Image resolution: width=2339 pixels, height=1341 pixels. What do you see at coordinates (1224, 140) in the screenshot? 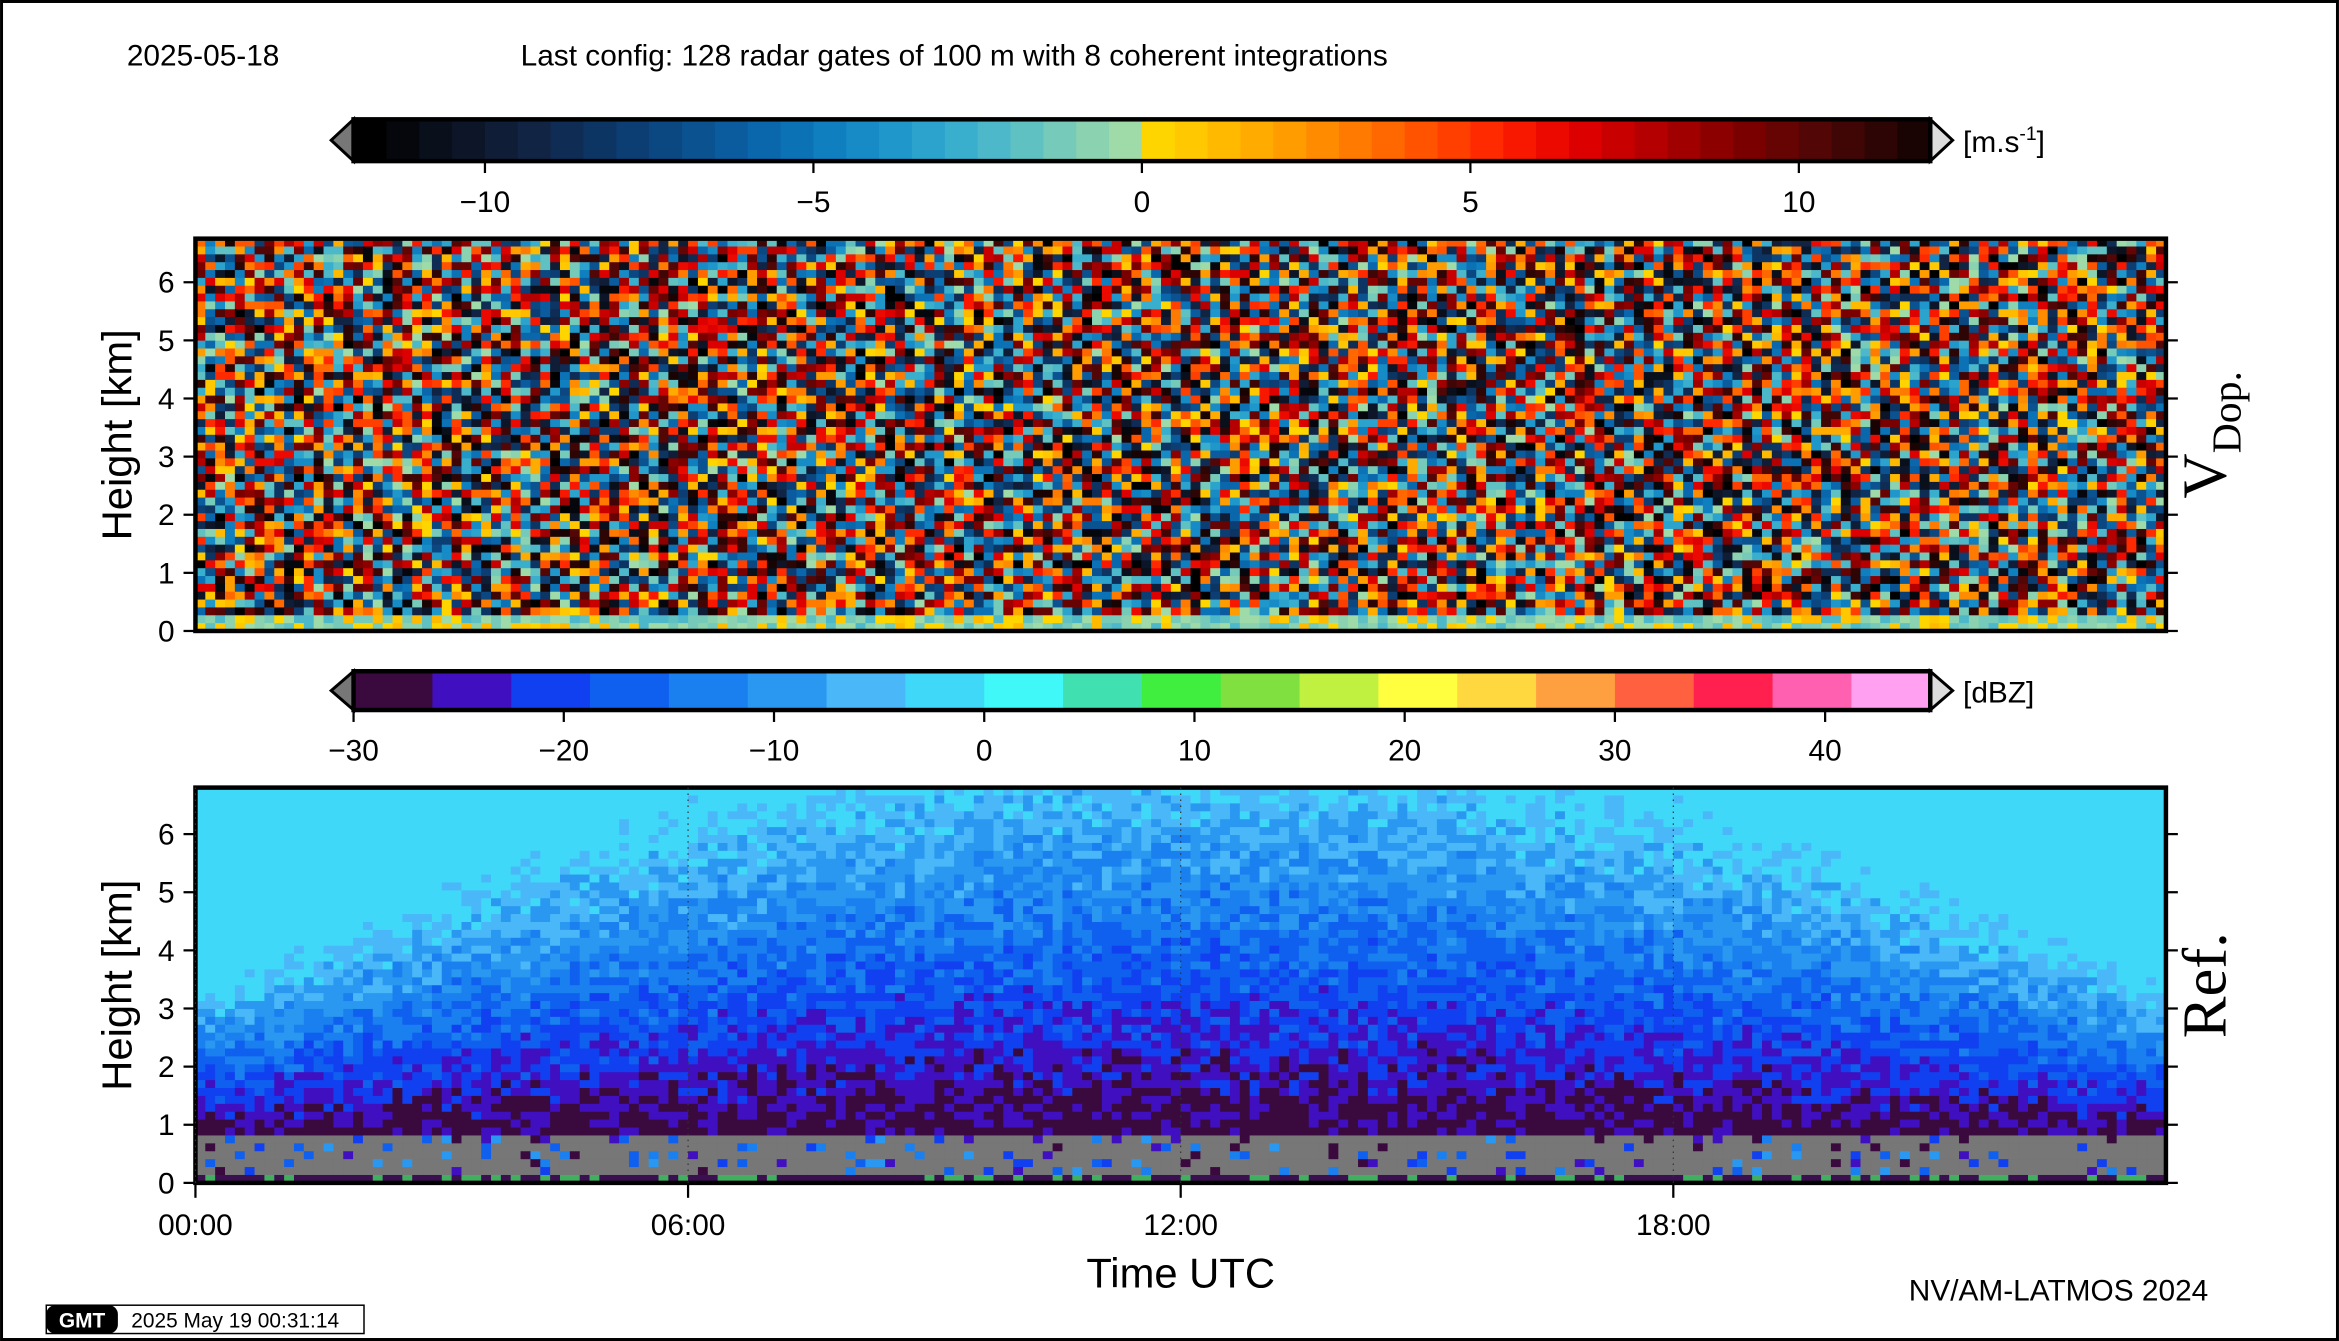
I see `colorbar-segment` at bounding box center [1224, 140].